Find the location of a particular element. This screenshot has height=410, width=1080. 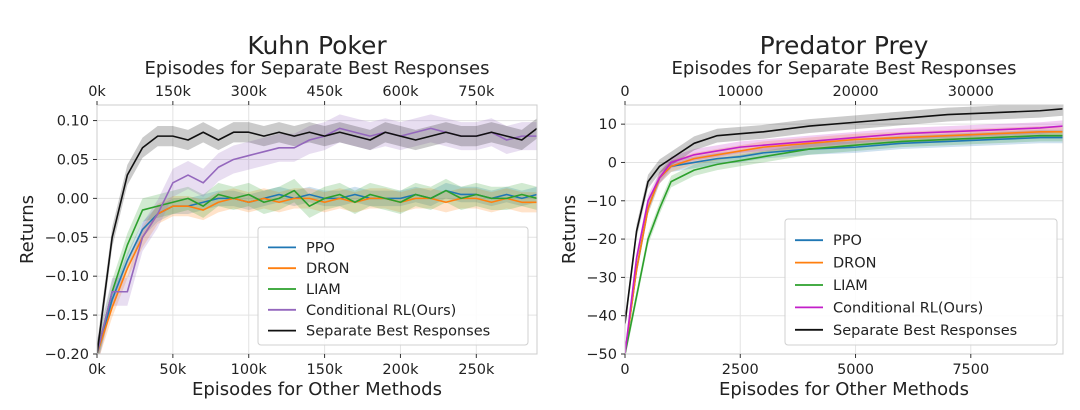

chart-2-ytick-label: 0 is located at coordinates (612, 163).